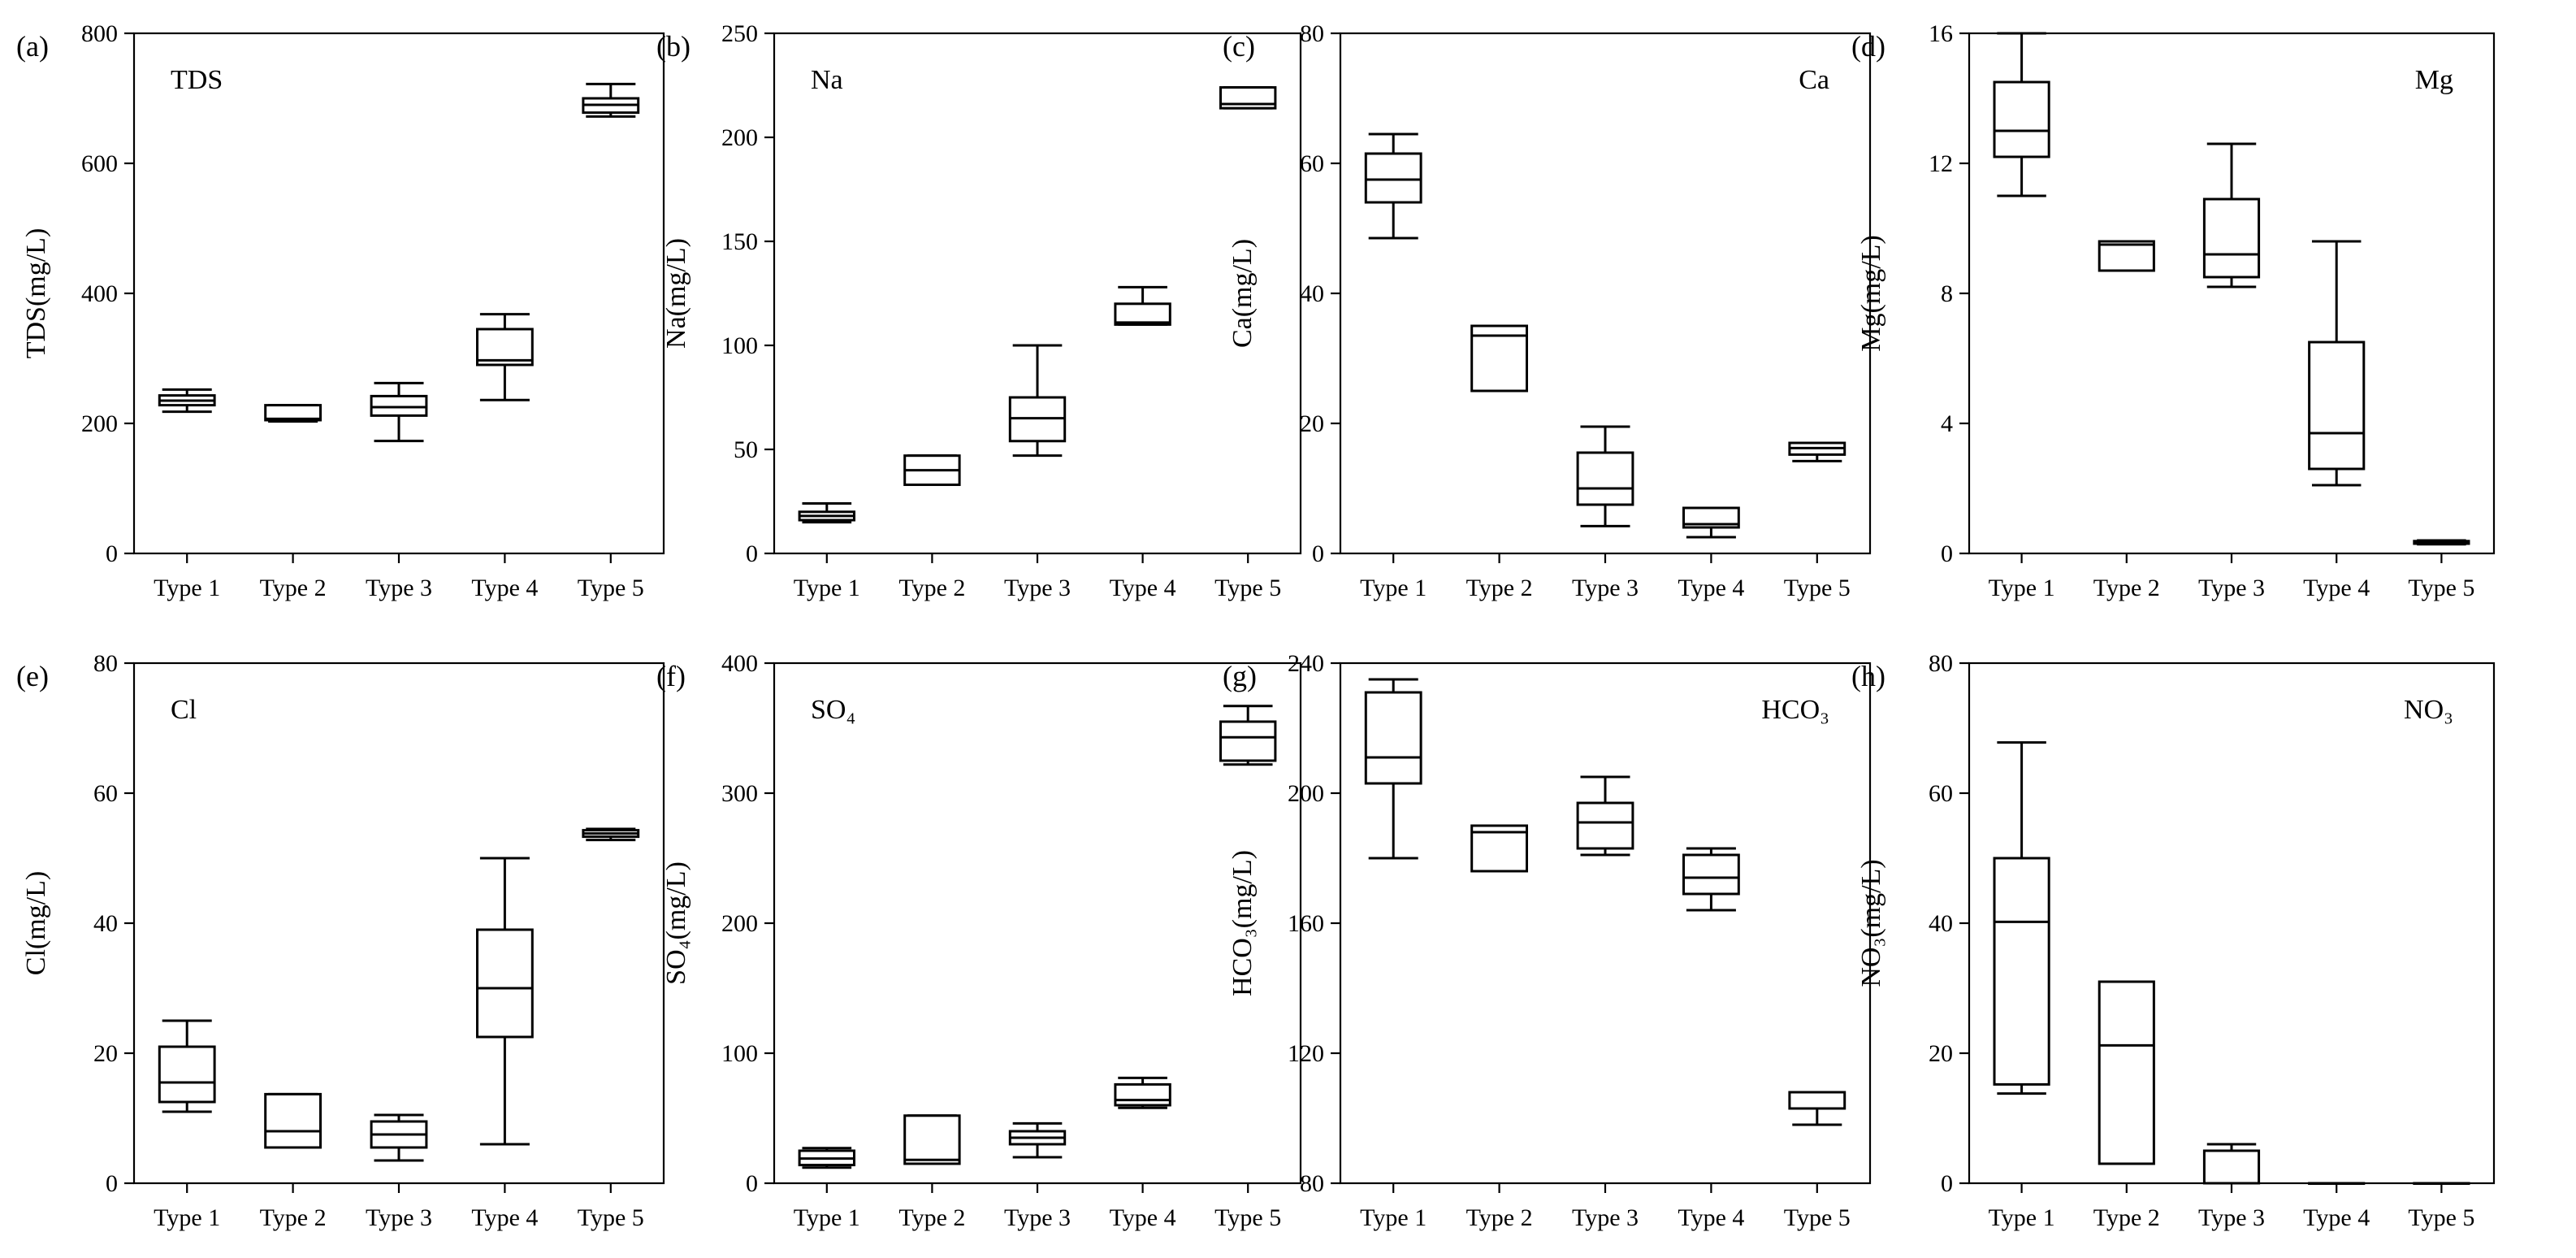  Describe the element at coordinates (676, 293) in the screenshot. I see `y-axis-label: Na(mg/L)` at that location.